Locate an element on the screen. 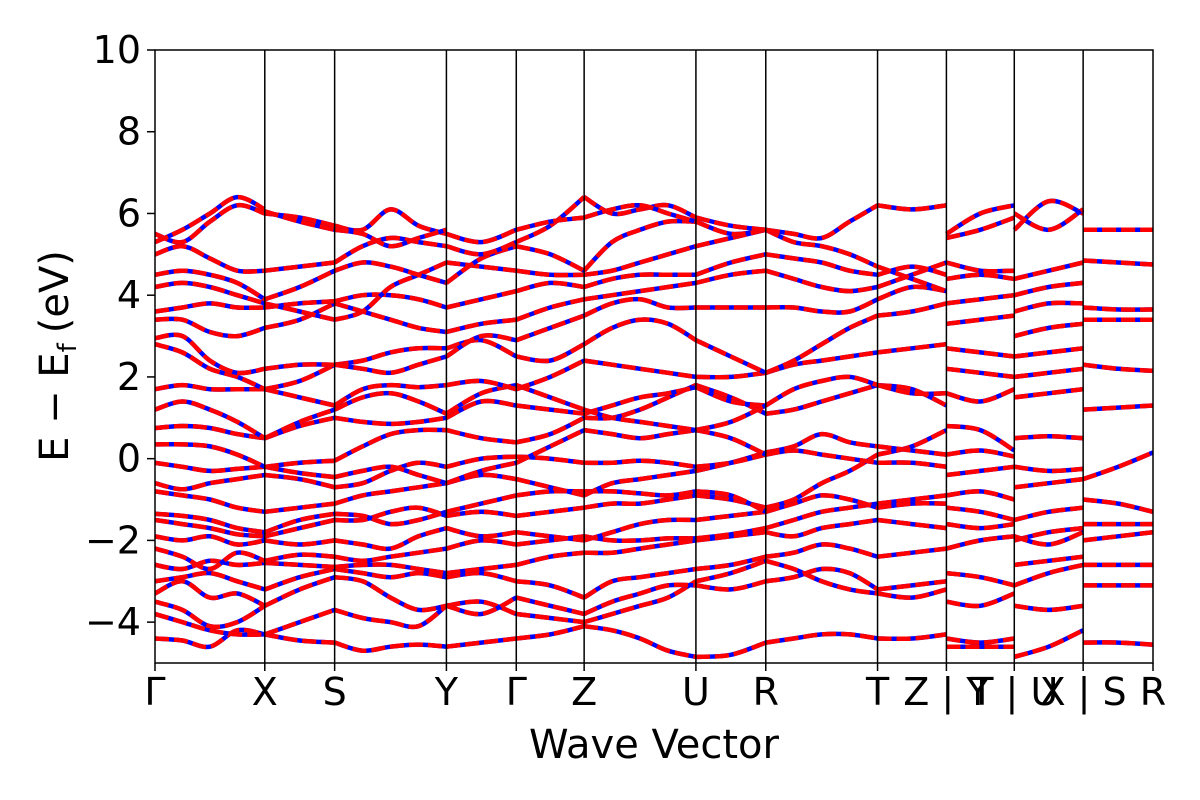 Image resolution: width=1200 pixels, height=800 pixels. y-tick-label: −4 is located at coordinates (113, 622).